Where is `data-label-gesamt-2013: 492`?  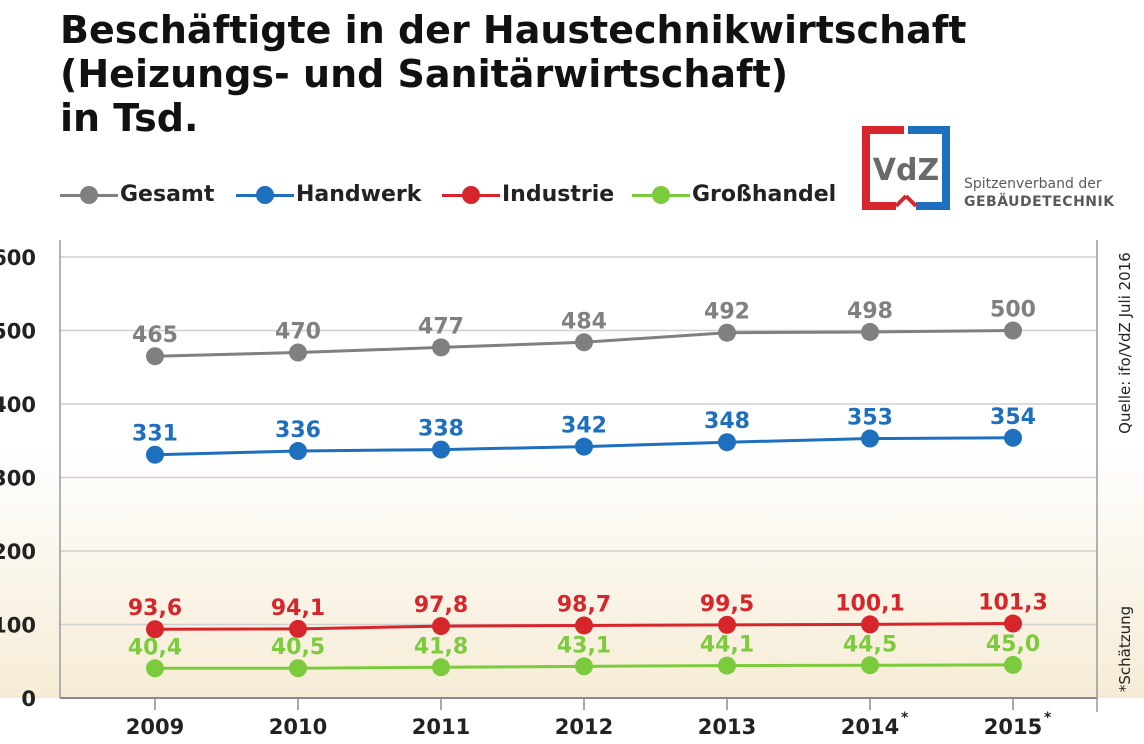
data-label-gesamt-2013: 492 is located at coordinates (727, 312).